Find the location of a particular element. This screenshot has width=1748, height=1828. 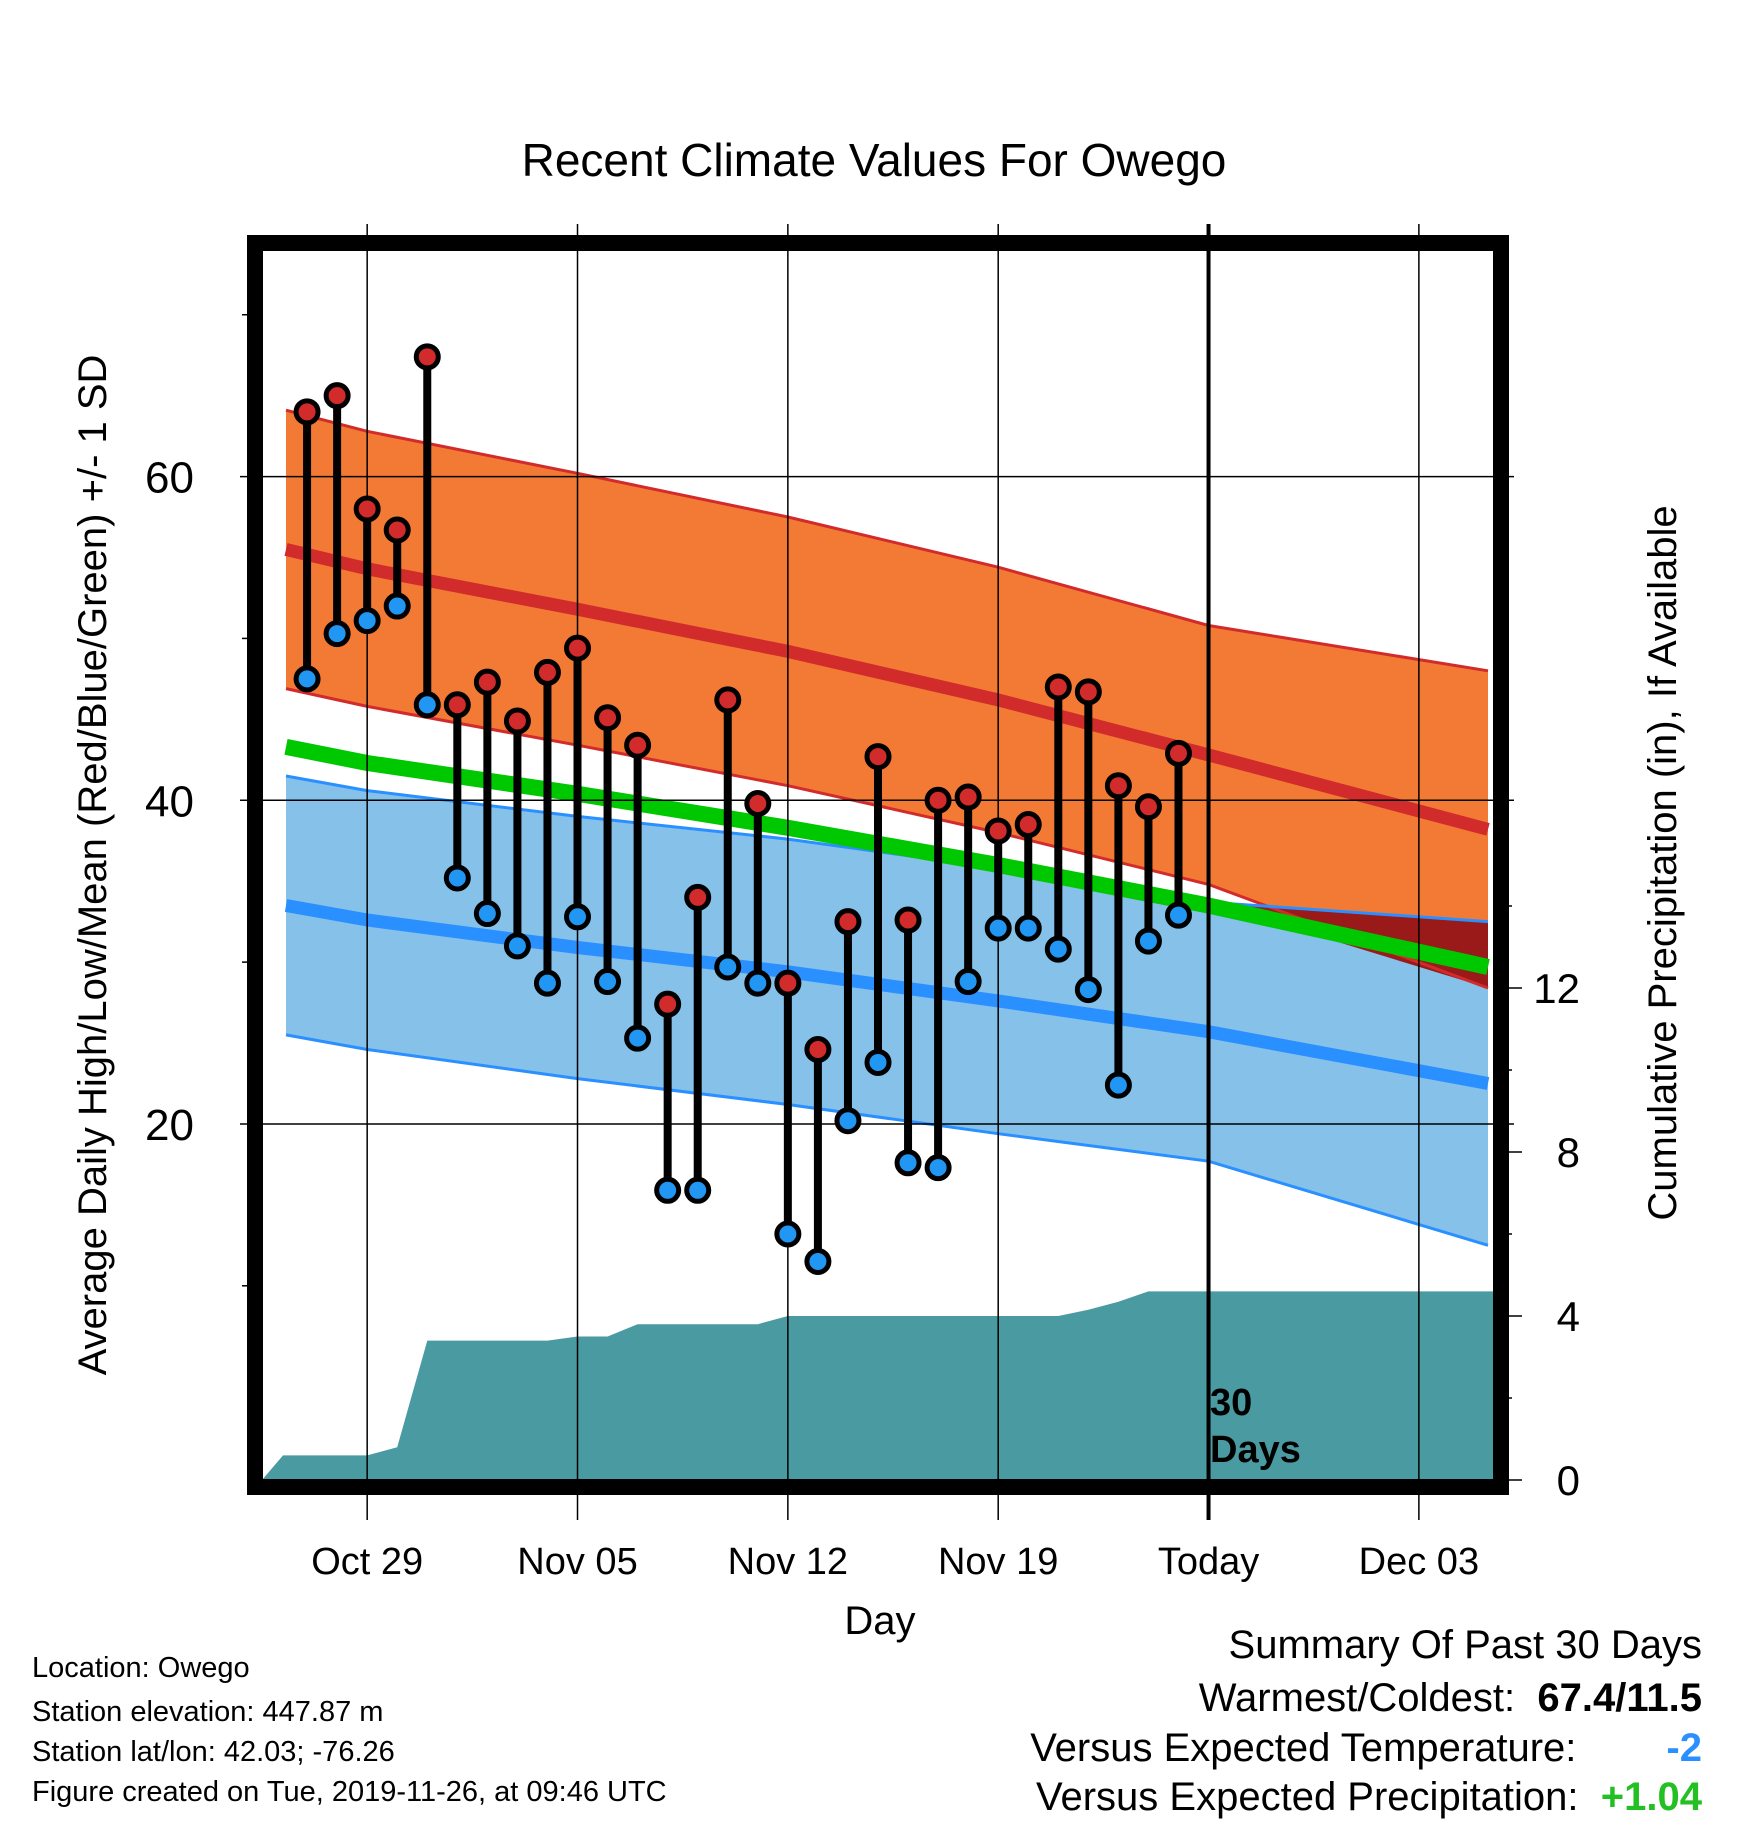

y-tick-label: 20 is located at coordinates (169, 1125).